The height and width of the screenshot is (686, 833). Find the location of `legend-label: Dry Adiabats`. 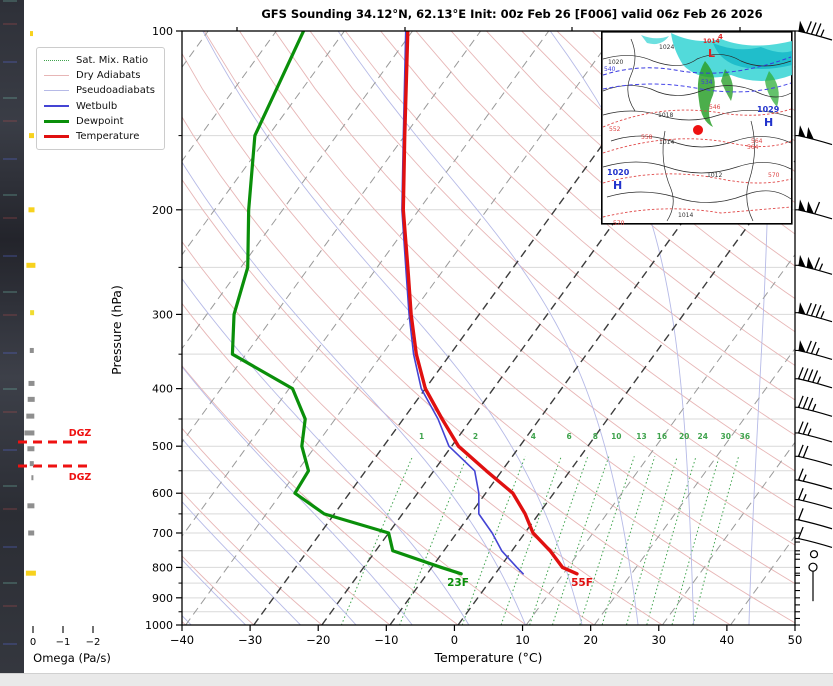

legend-label: Dry Adiabats is located at coordinates (108, 76).